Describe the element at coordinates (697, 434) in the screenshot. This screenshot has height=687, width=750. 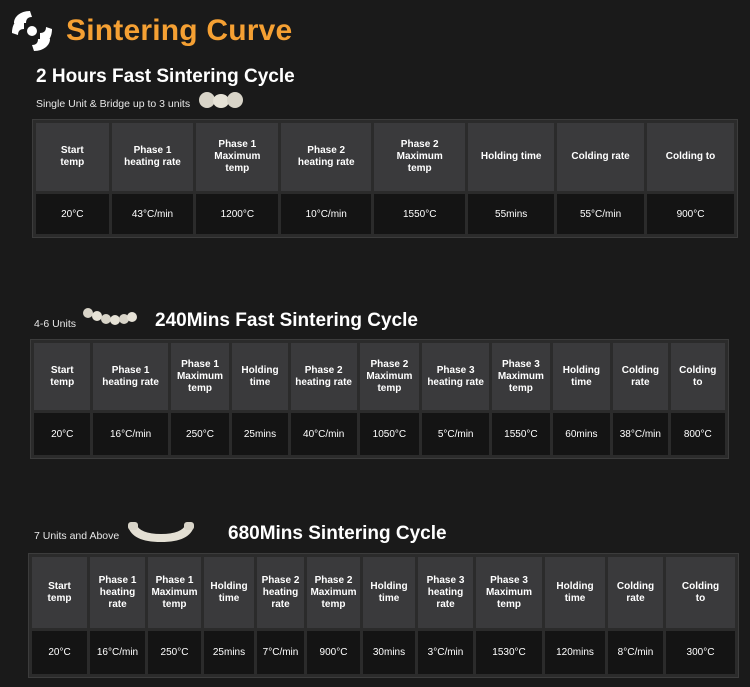
I see `table-cell: 800°C` at that location.